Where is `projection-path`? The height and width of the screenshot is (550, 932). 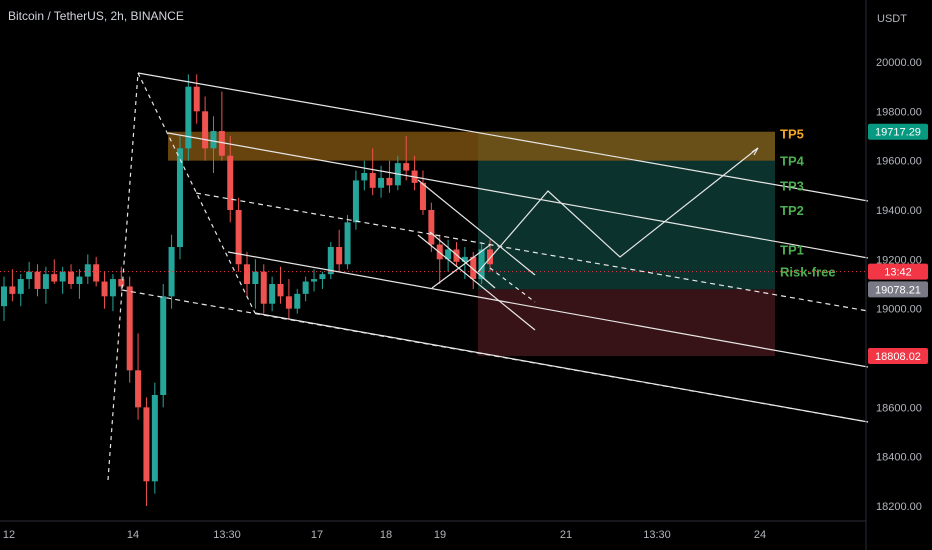 projection-path is located at coordinates (618, 210).